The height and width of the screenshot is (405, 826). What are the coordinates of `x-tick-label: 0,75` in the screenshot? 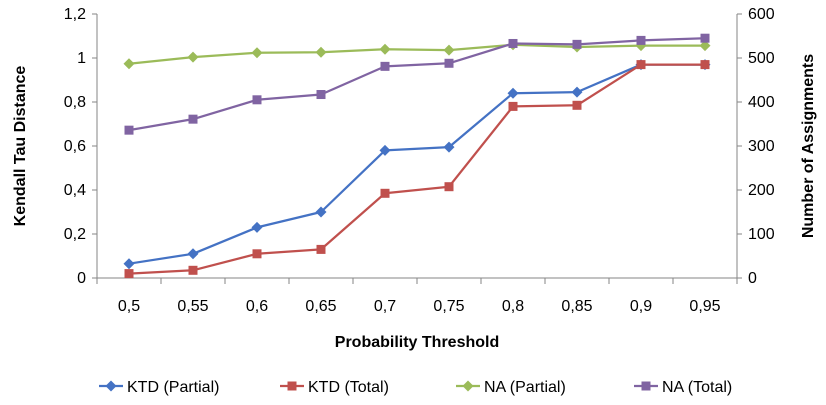 It's located at (448, 306).